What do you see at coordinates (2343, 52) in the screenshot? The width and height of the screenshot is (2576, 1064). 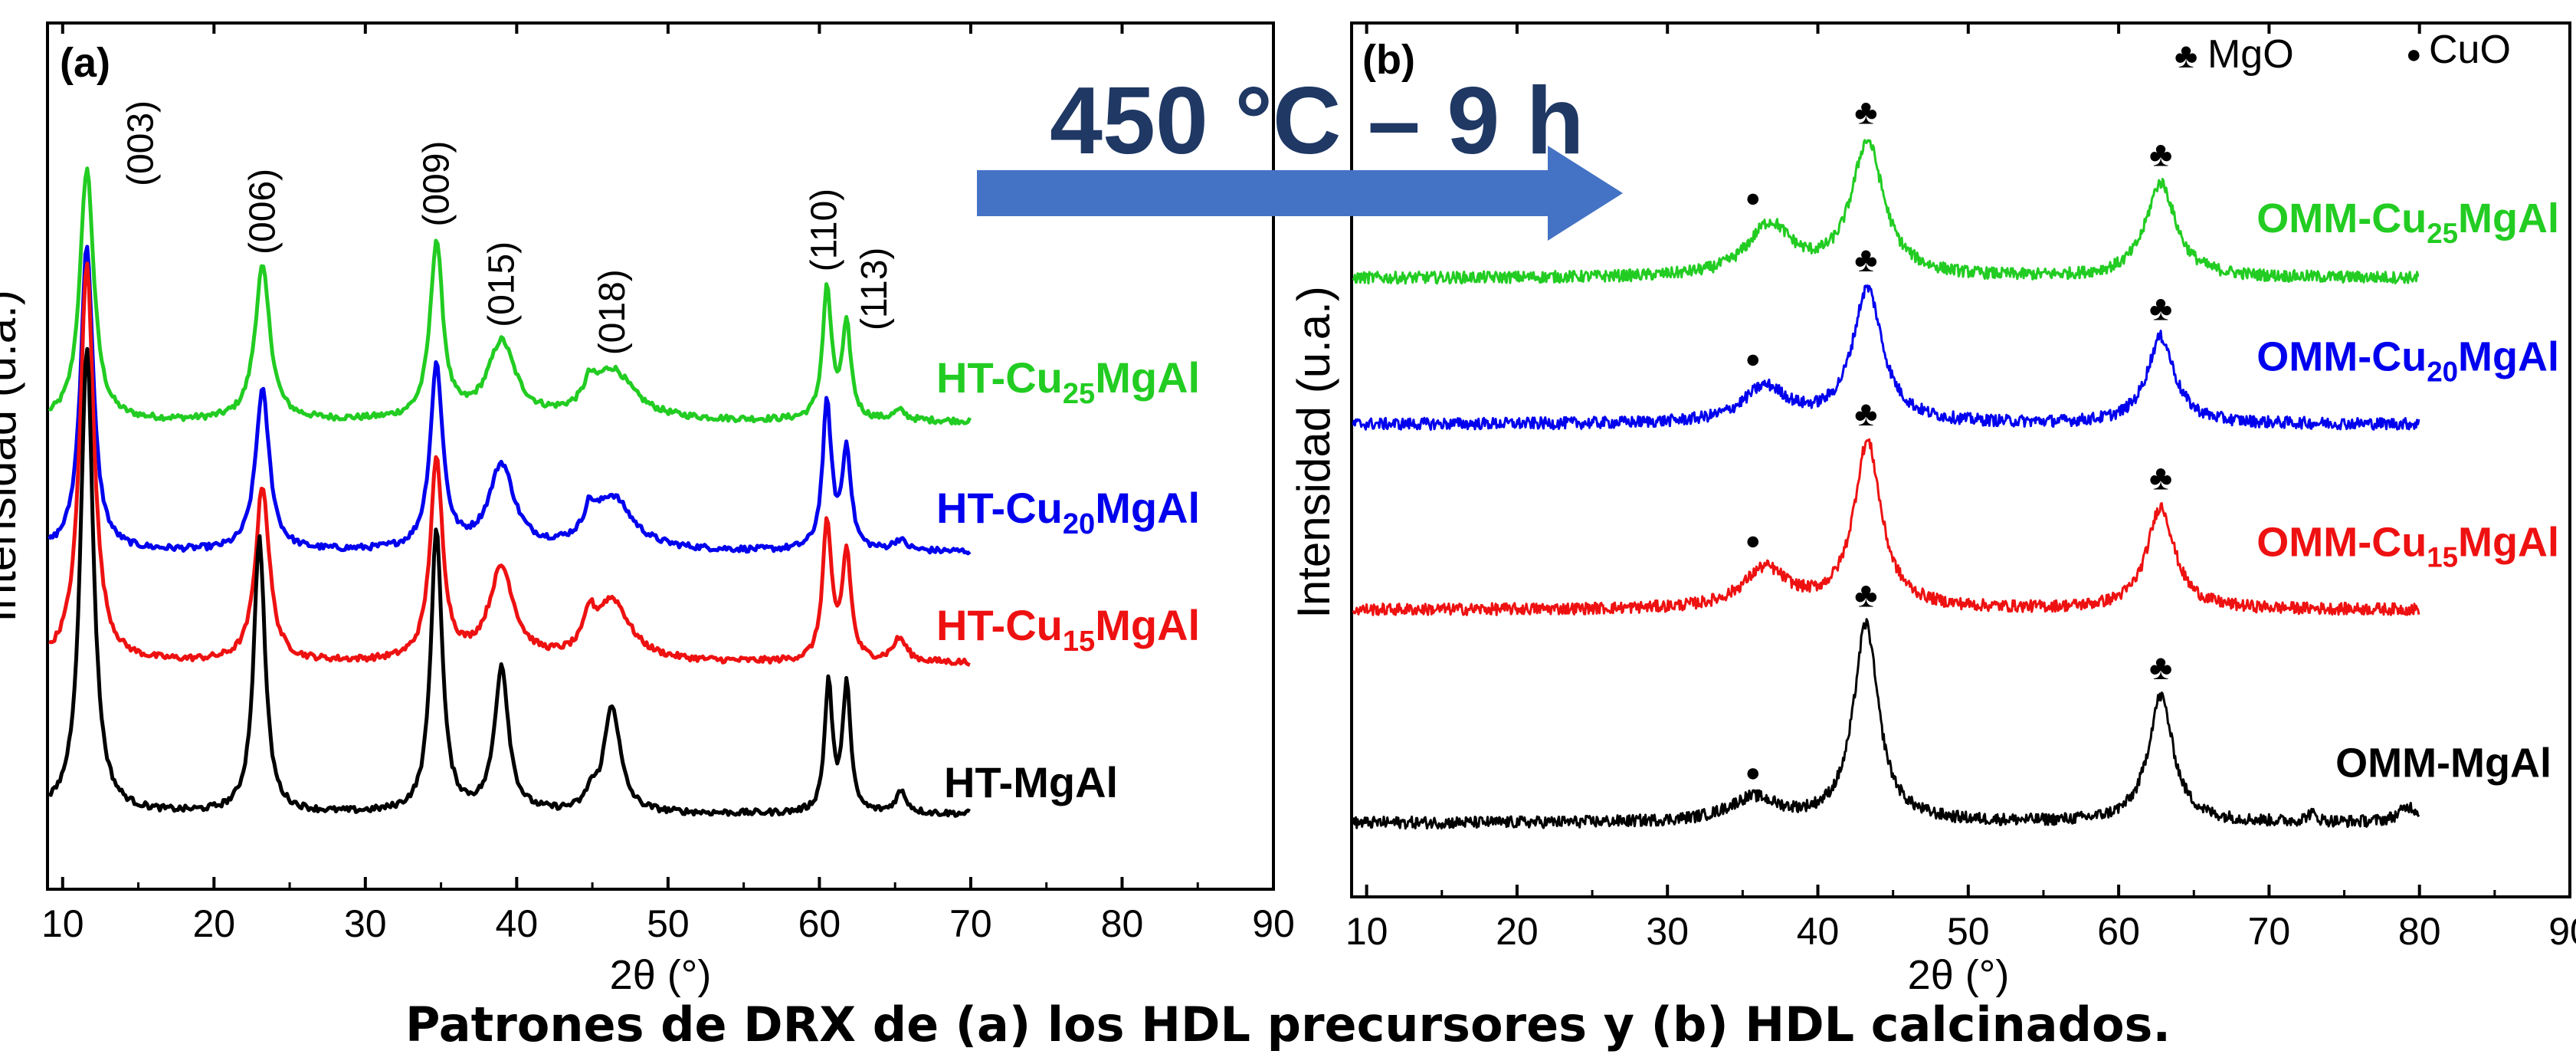 I see `panel-b-legend: ♣ MgO ● CuO` at bounding box center [2343, 52].